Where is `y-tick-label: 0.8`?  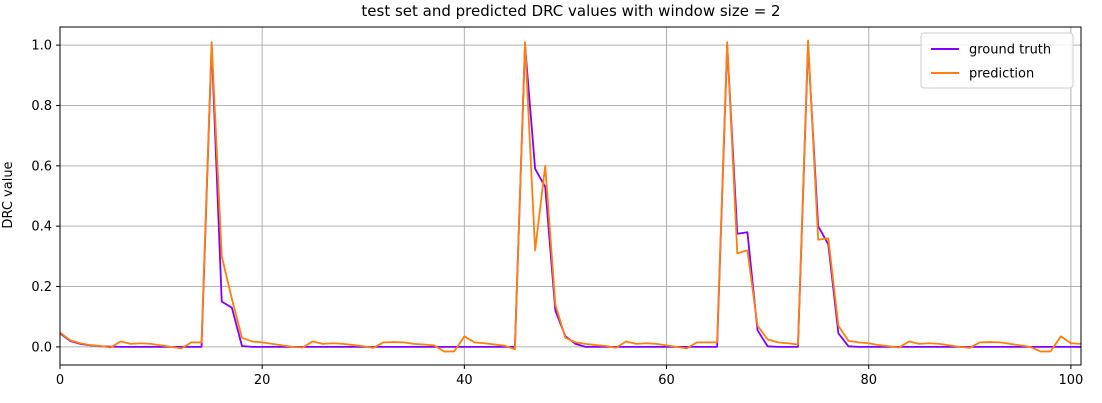 y-tick-label: 0.8 is located at coordinates (41, 106).